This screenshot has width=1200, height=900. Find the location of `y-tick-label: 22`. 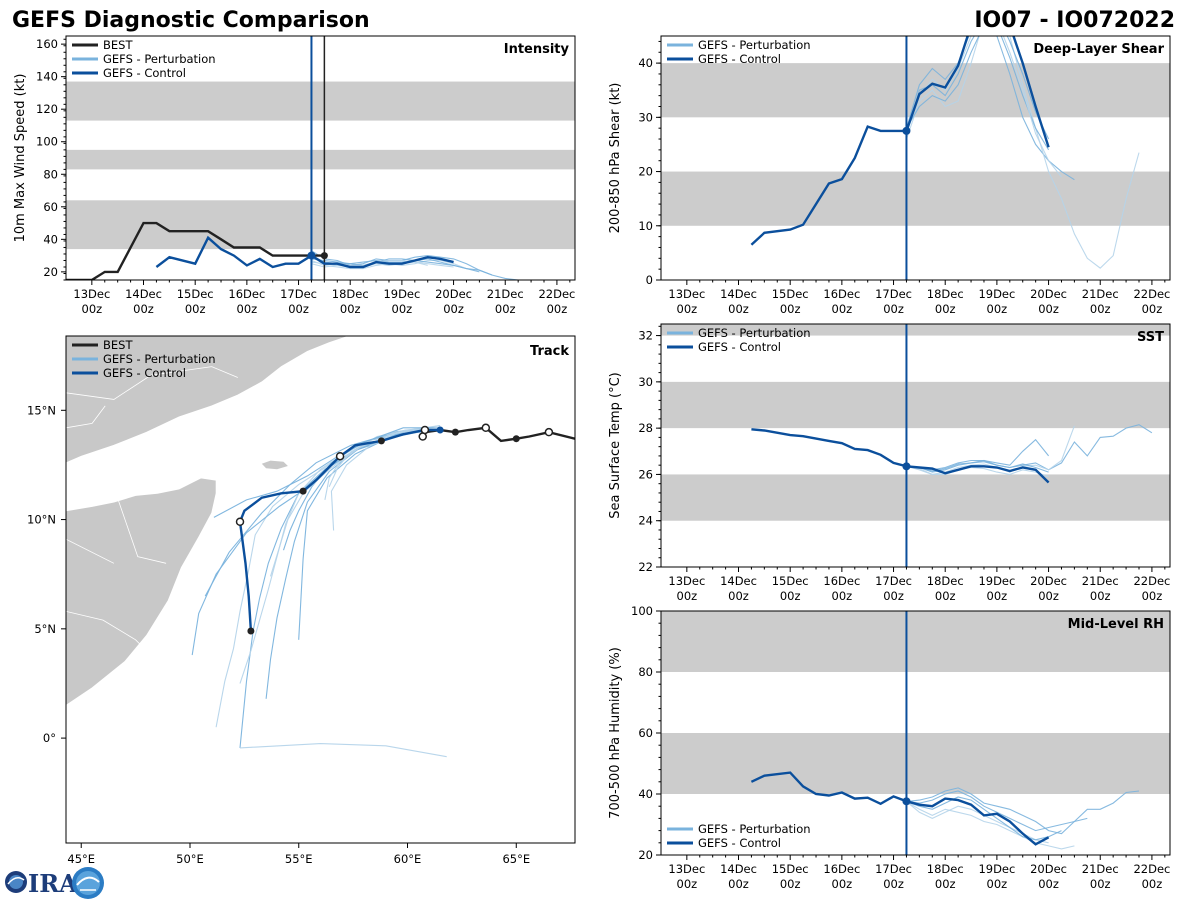

y-tick-label: 22 is located at coordinates (645, 567).